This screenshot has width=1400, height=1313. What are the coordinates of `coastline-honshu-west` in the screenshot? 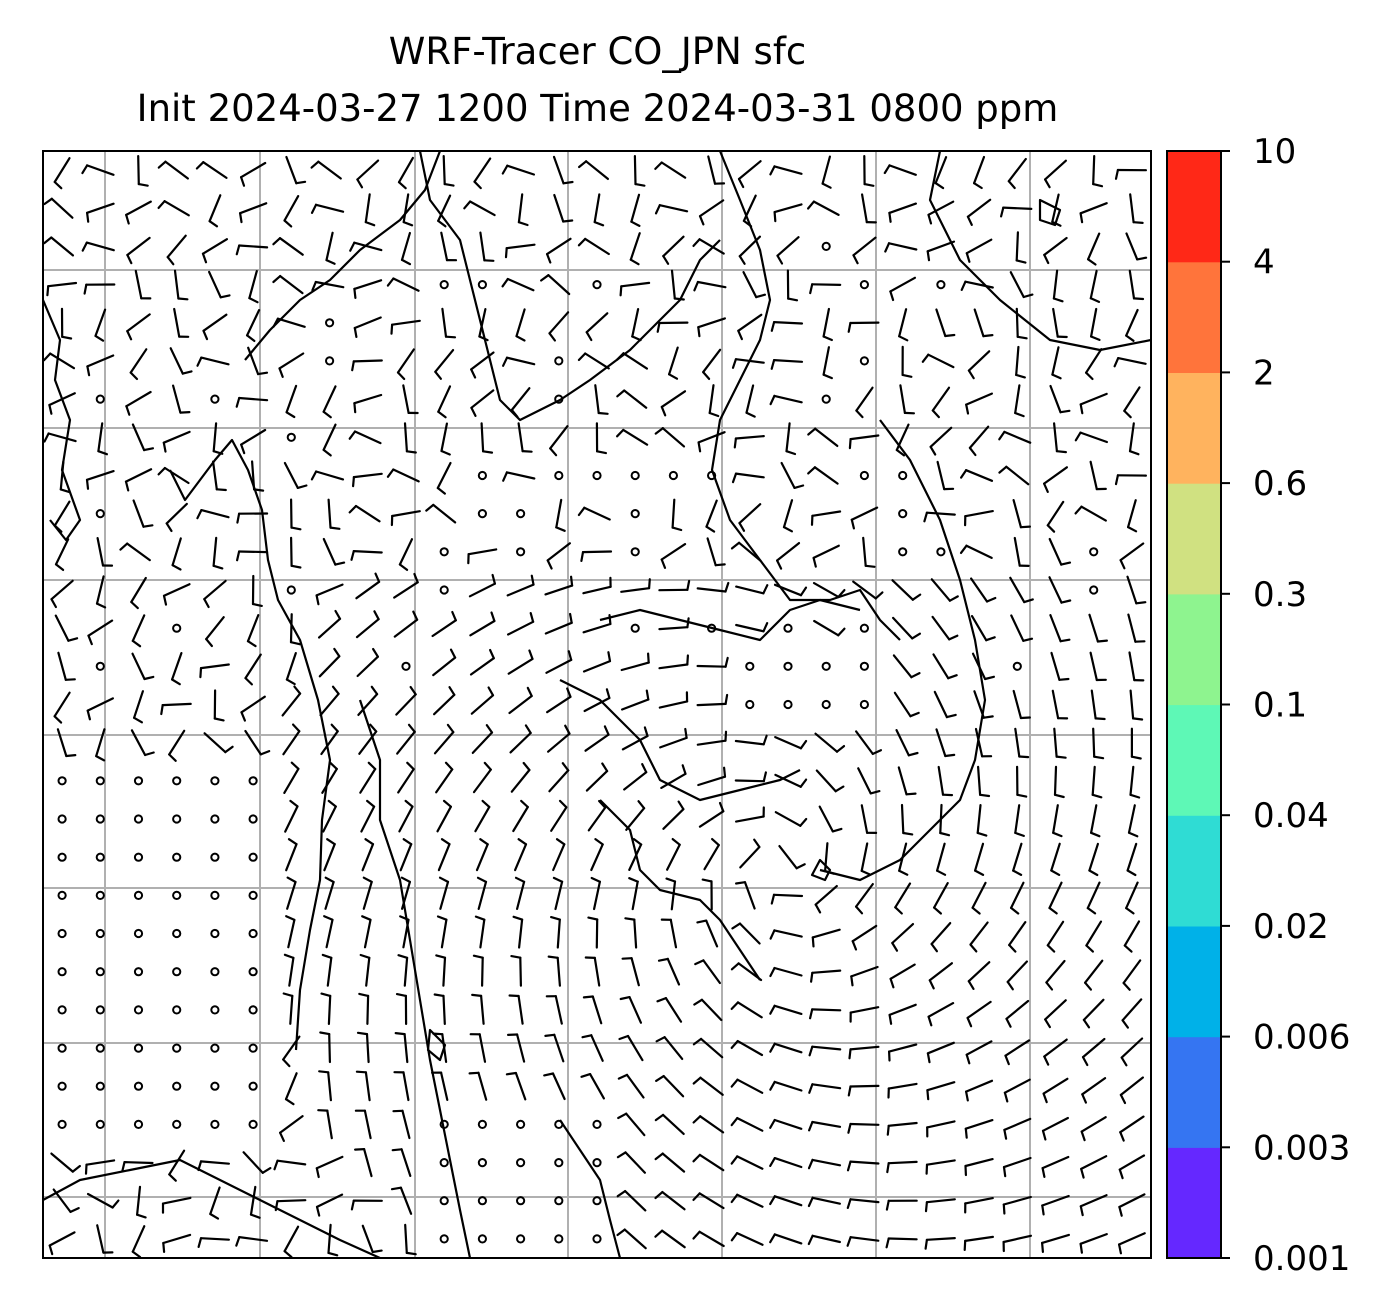 It's located at (730, 620).